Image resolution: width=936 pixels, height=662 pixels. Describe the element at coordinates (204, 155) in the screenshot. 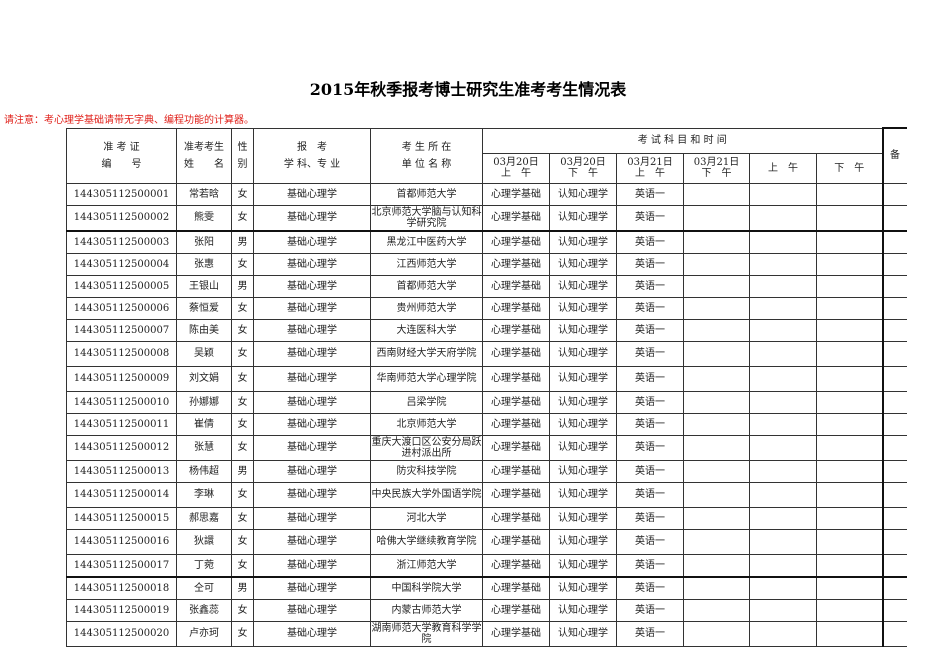

I see `header-name: 准考考生姓 名` at that location.